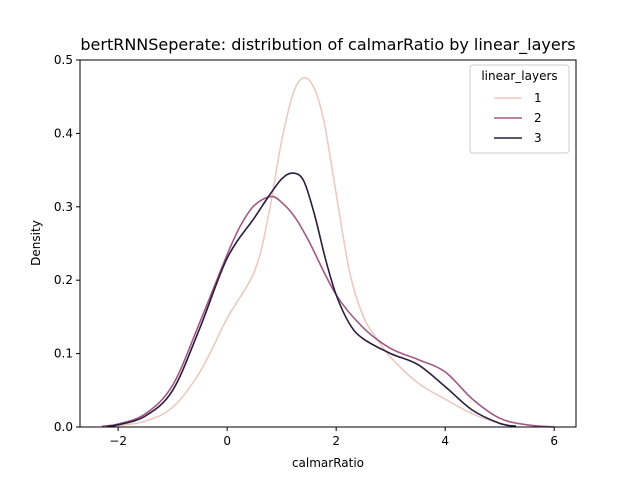 The width and height of the screenshot is (640, 480). I want to click on x-tick-label: 4, so click(445, 441).